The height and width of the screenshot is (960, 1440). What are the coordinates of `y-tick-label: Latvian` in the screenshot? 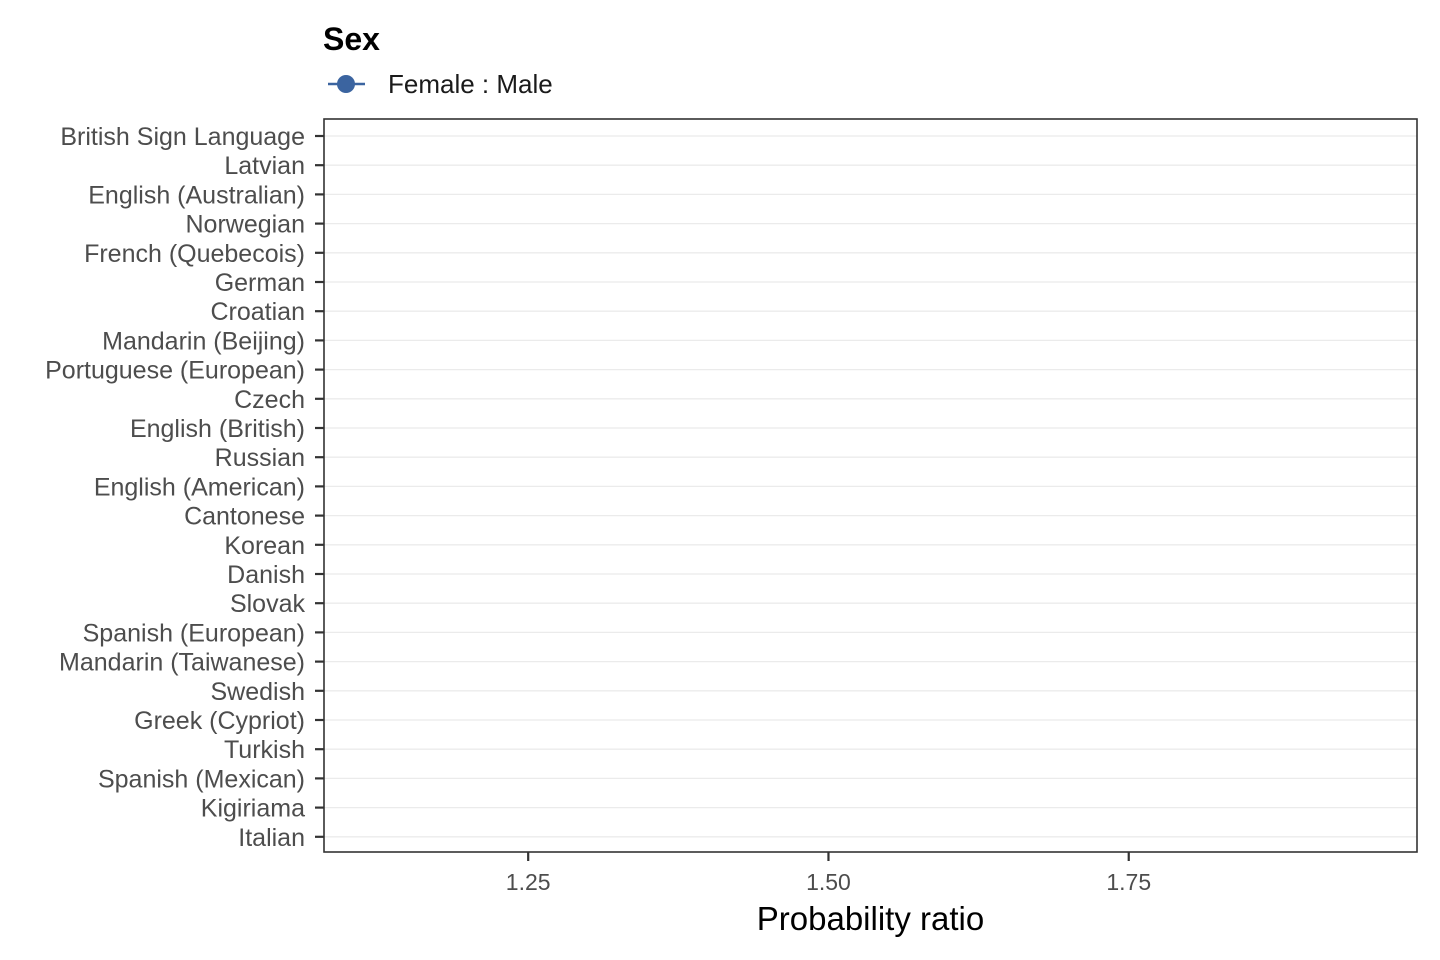 It's located at (264, 166).